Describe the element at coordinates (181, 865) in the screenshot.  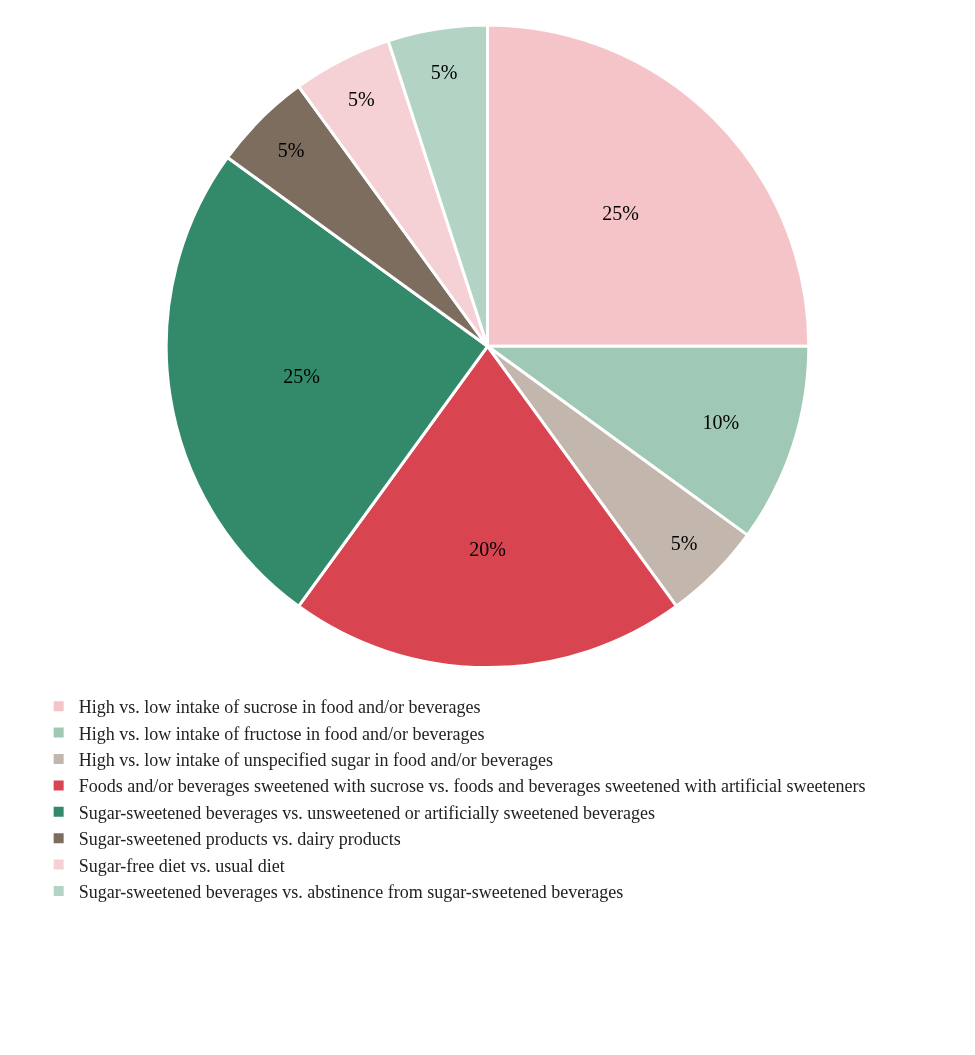
I see `legend-label: Sugar-free diet vs. usual diet` at that location.